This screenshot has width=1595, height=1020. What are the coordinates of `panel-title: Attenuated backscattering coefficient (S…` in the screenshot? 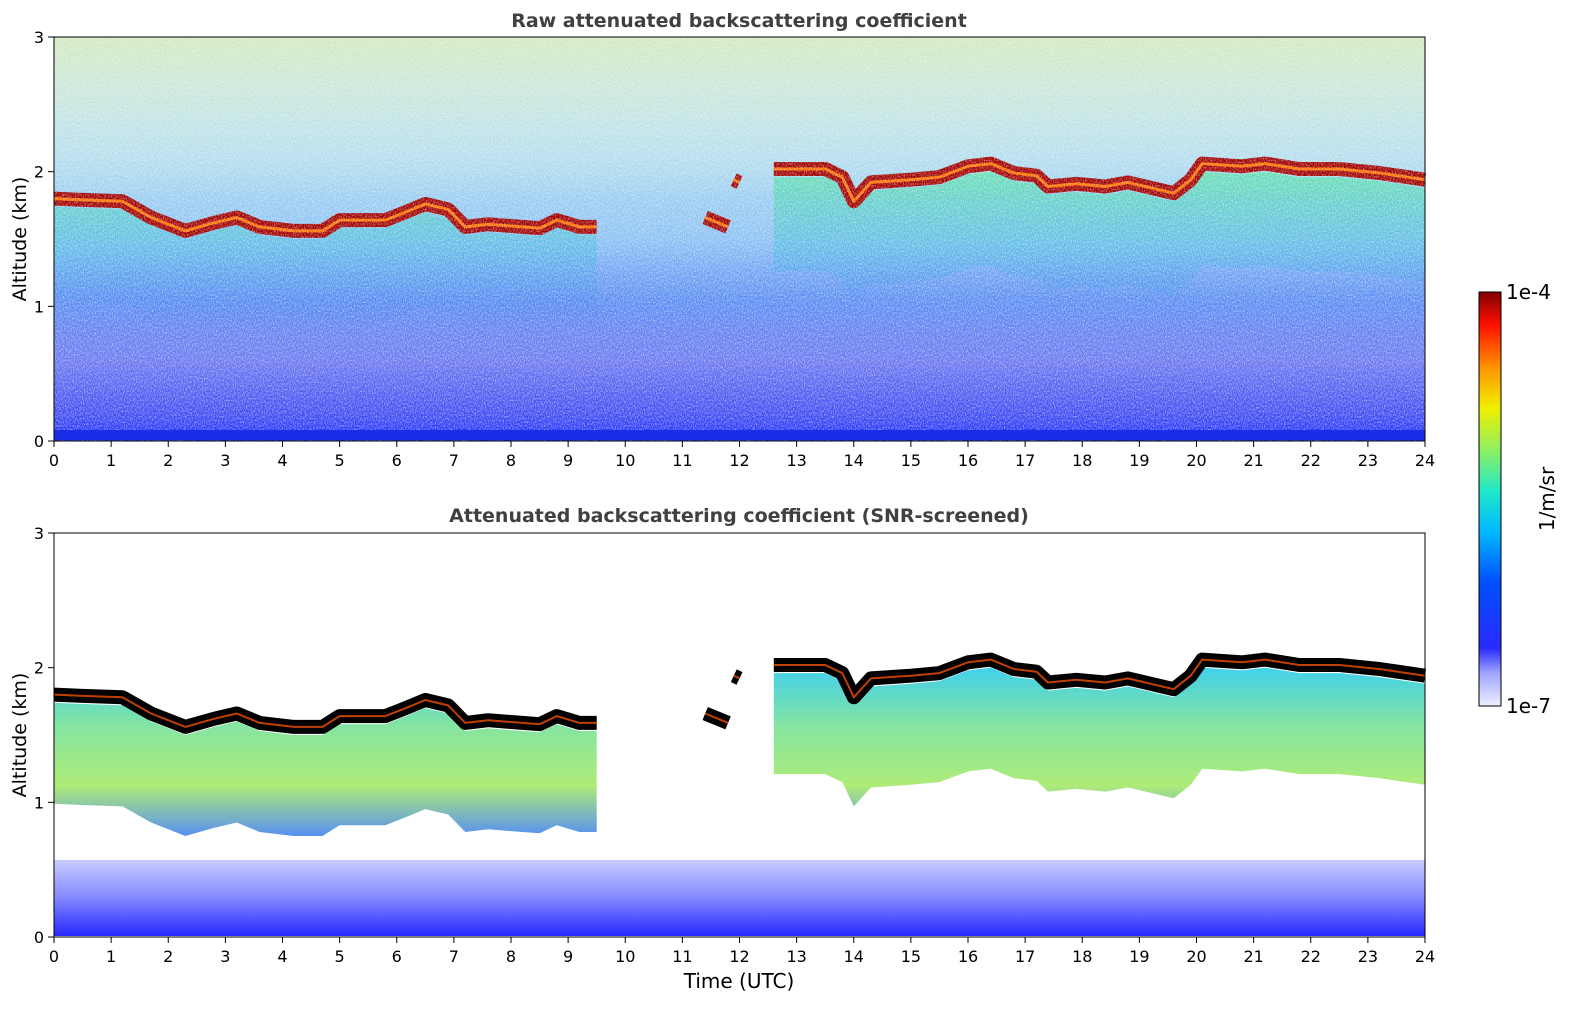 It's located at (739, 516).